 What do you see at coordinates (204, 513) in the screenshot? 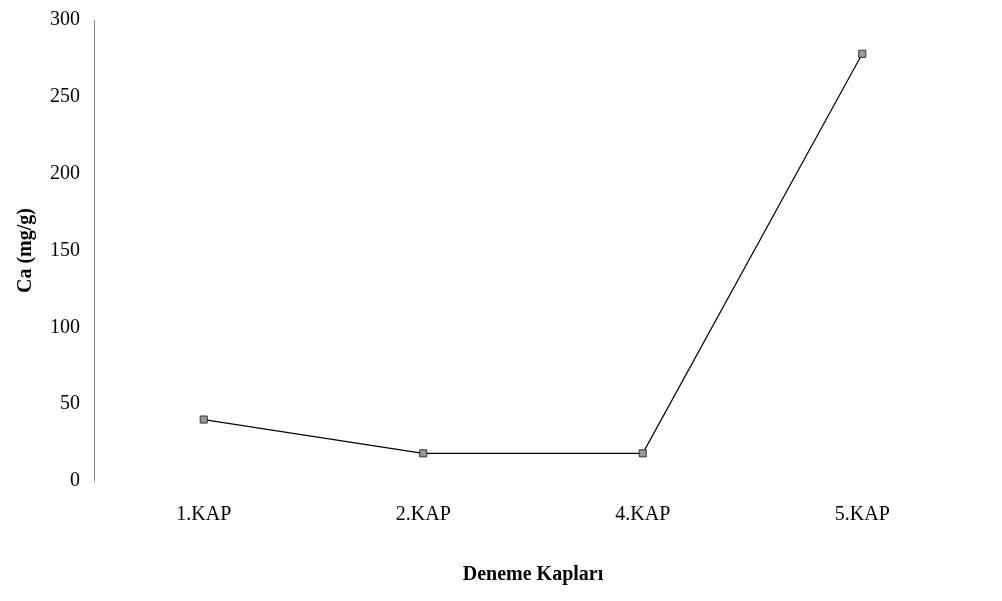
I see `x-tick-label: 1.KAP` at bounding box center [204, 513].